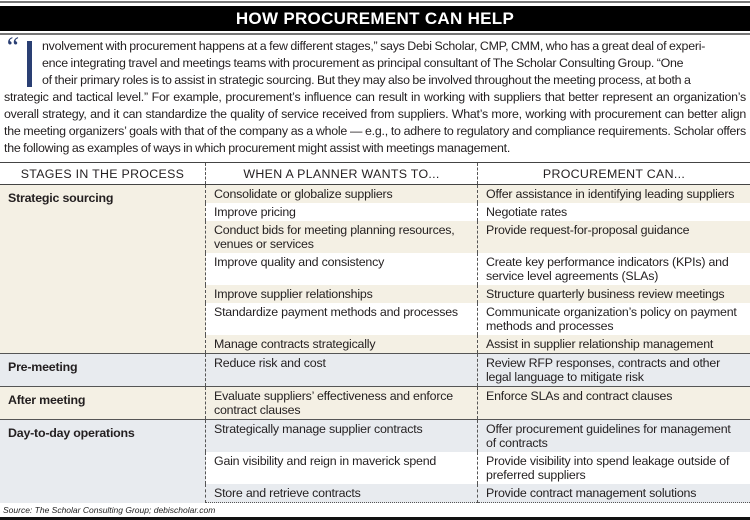 This screenshot has height=520, width=750. Describe the element at coordinates (342, 344) in the screenshot. I see `planner-want-cell: Manage contracts strategically` at that location.